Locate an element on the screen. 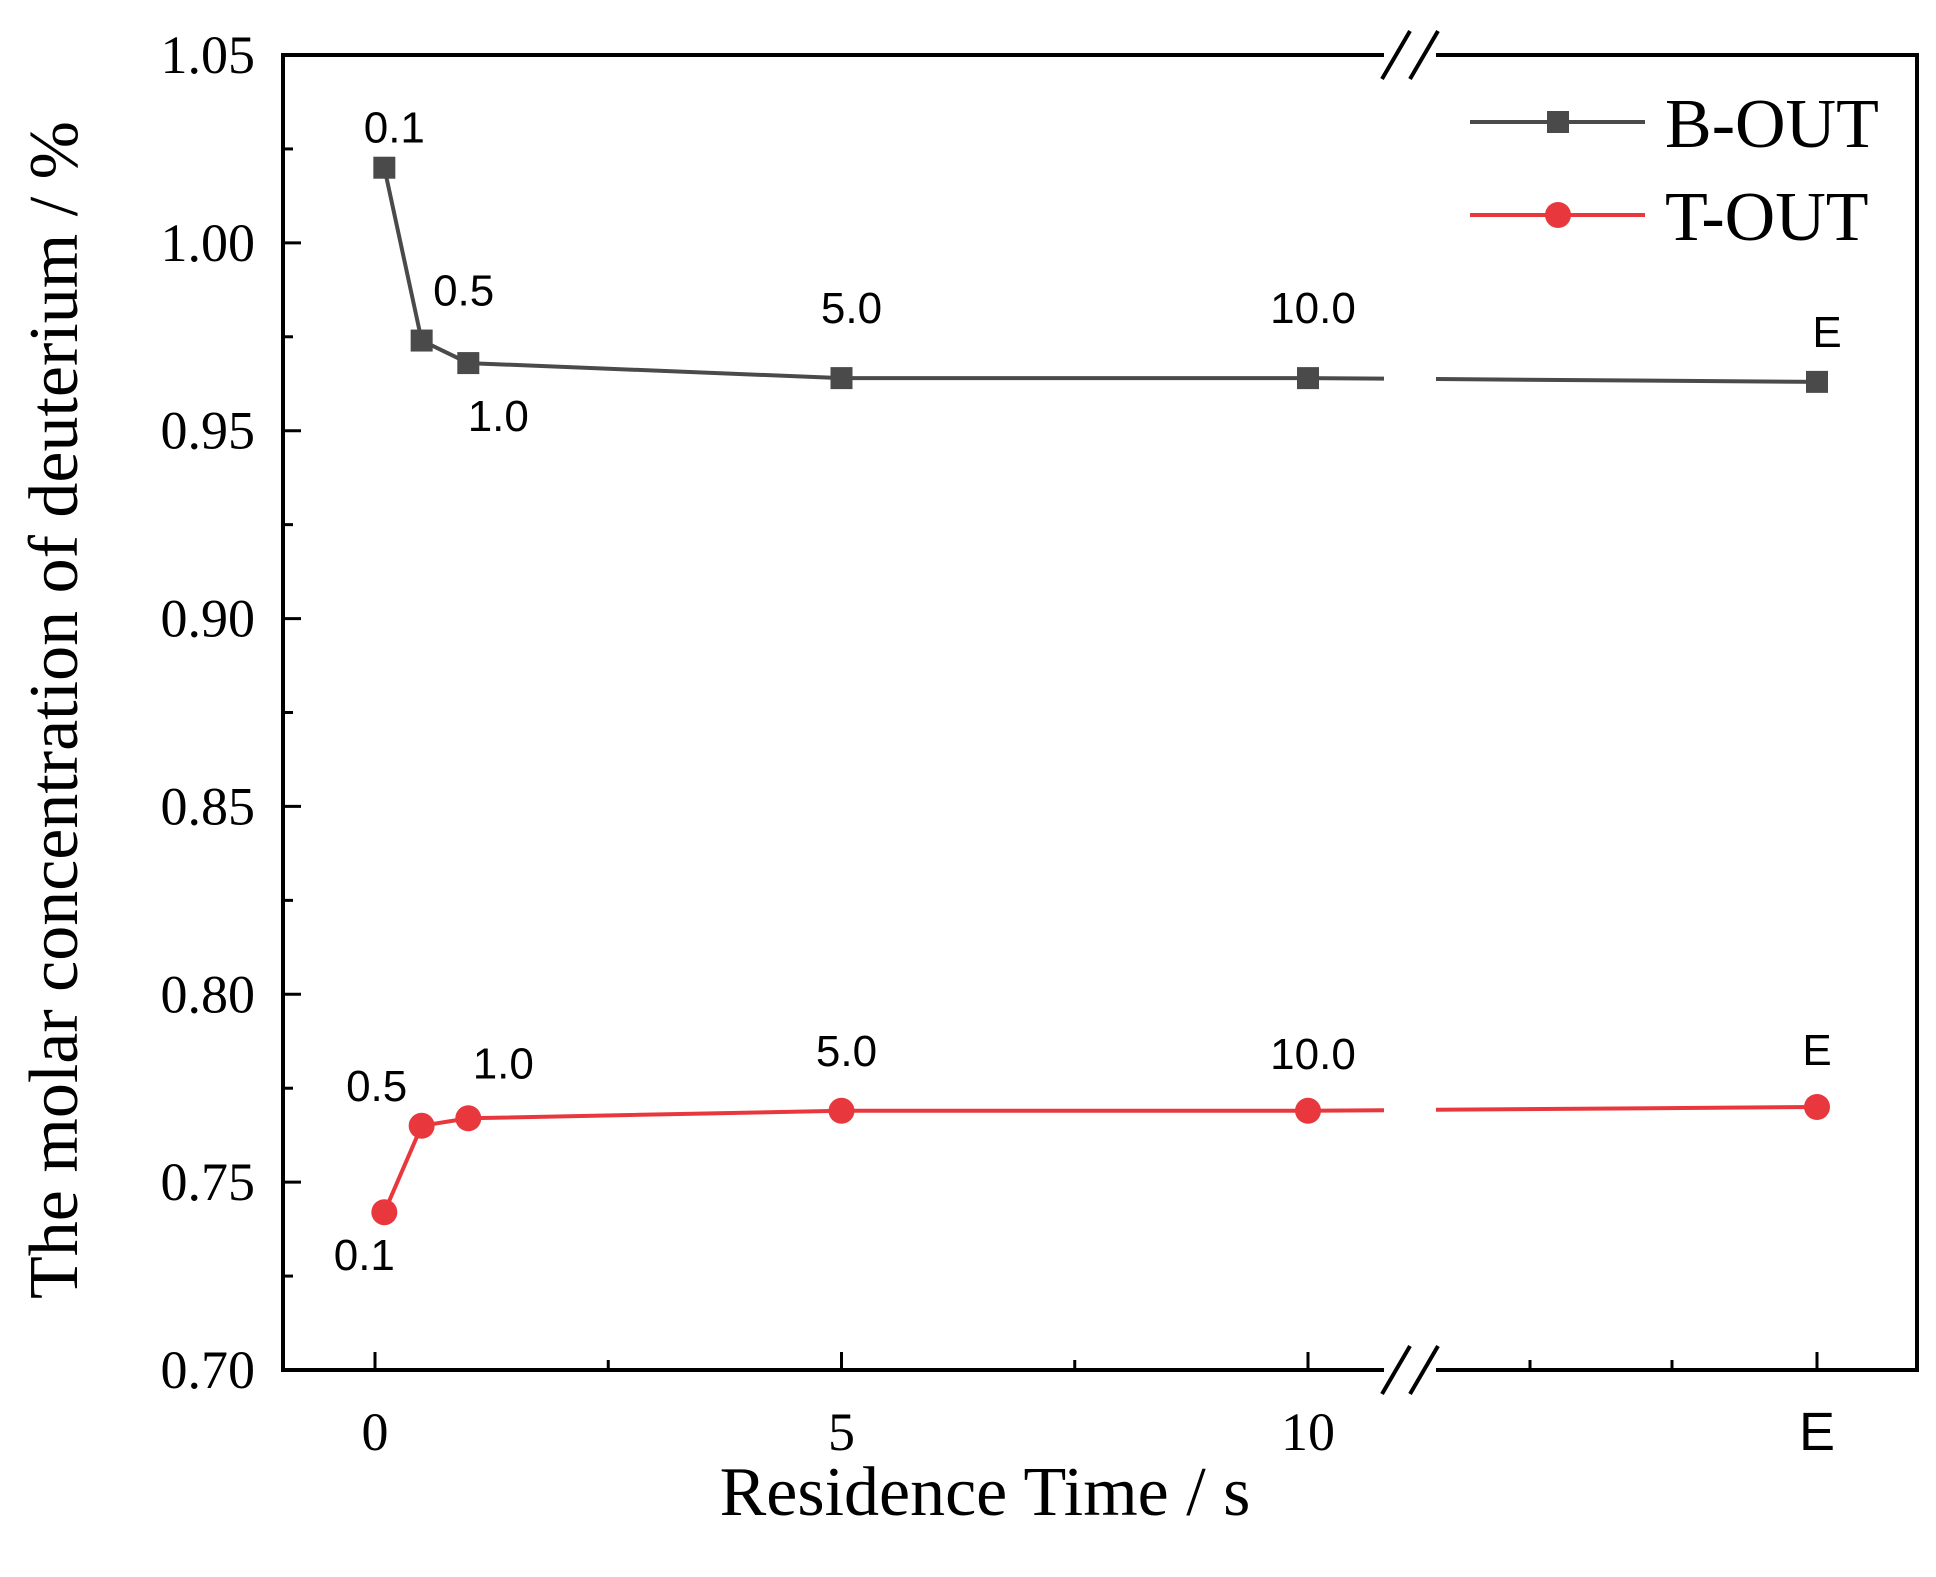  y-tick-label: 0.80 is located at coordinates (208, 994).